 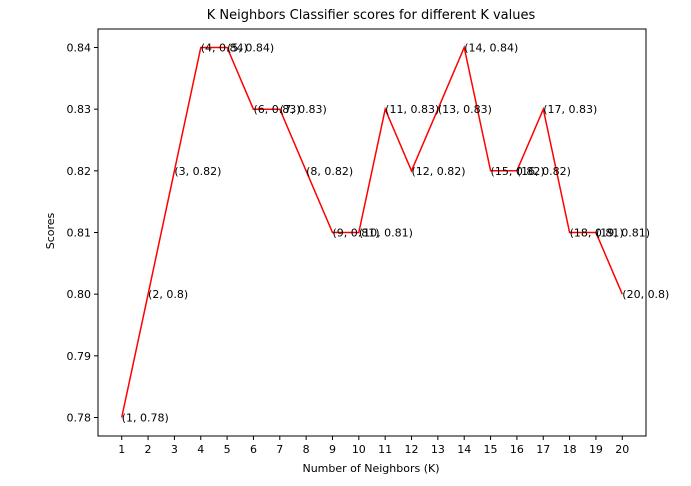 What do you see at coordinates (148, 449) in the screenshot?
I see `x-tick-label: 2` at bounding box center [148, 449].